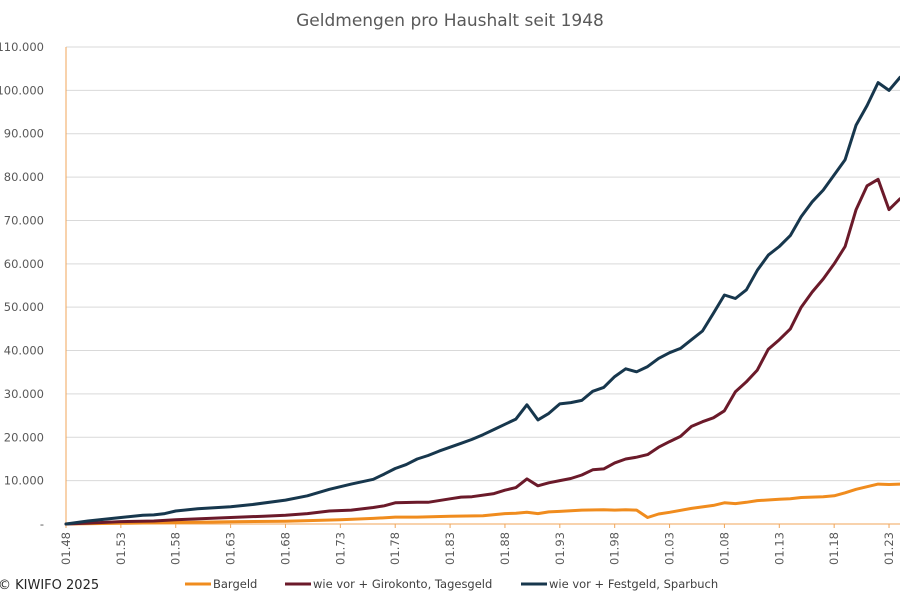 The image size is (900, 603). Describe the element at coordinates (779, 548) in the screenshot. I see `x-tick-label: 01.13` at that location.